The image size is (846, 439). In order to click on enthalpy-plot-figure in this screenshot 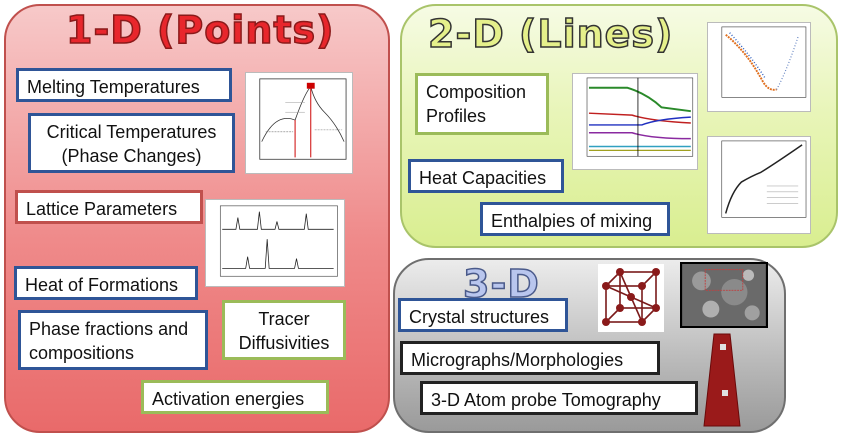, I will do `click(759, 67)`.